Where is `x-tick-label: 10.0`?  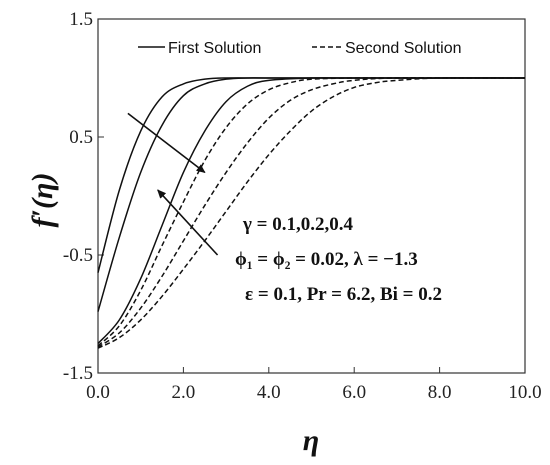 x-tick-label: 10.0 is located at coordinates (524, 392).